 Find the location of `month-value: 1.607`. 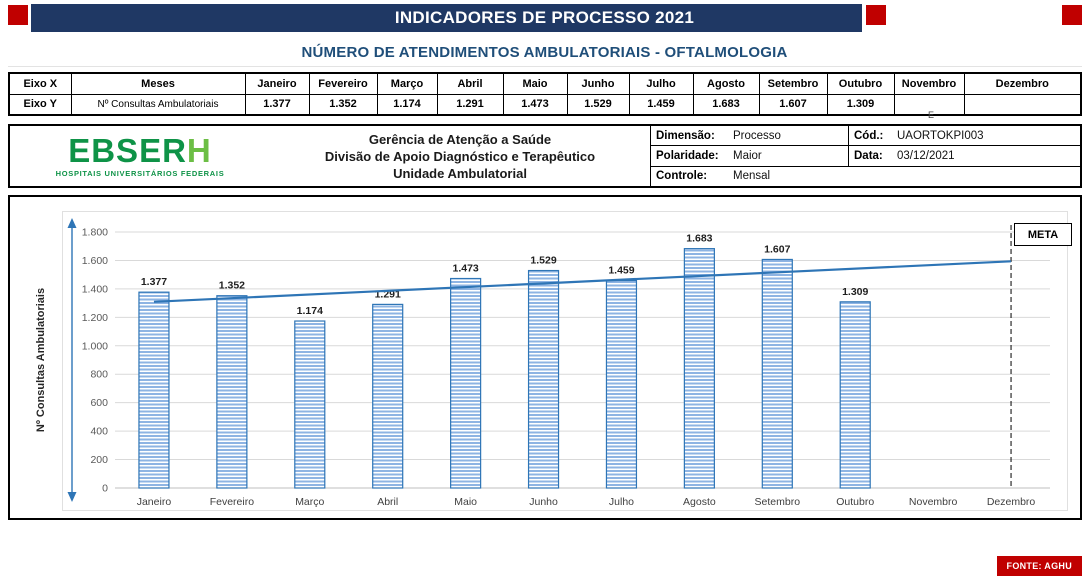

month-value: 1.607 is located at coordinates (793, 104).